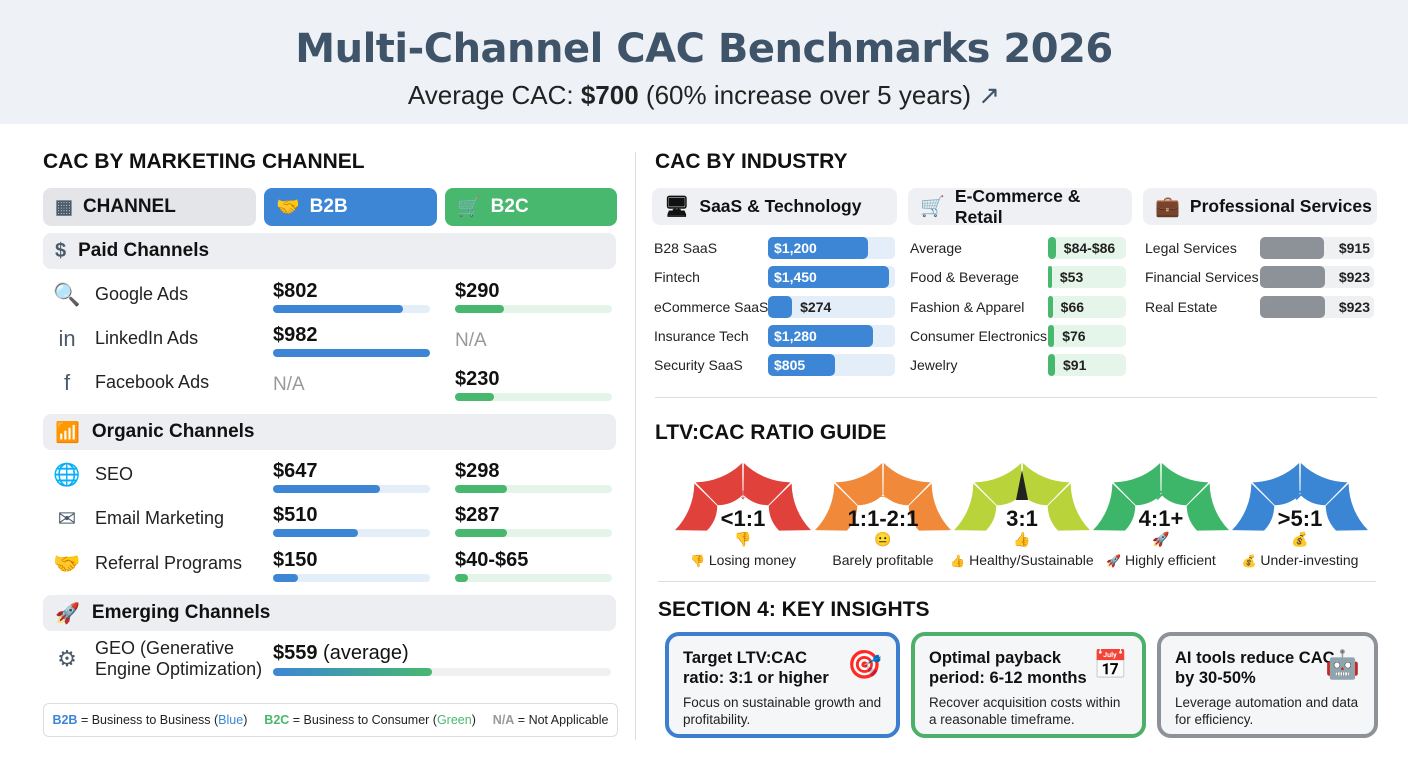  I want to click on ratio-label: 4:1+, so click(1161, 518).